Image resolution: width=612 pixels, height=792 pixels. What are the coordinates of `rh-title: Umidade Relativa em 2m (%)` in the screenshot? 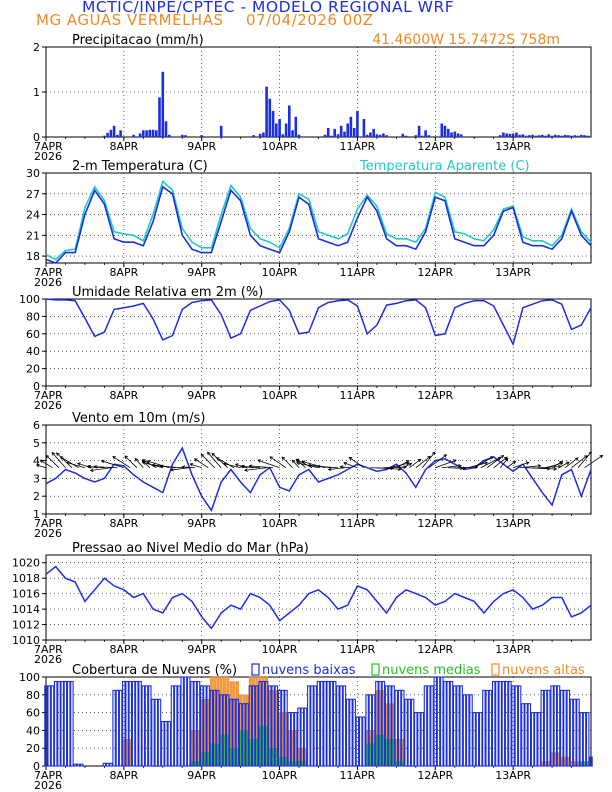 It's located at (167, 292).